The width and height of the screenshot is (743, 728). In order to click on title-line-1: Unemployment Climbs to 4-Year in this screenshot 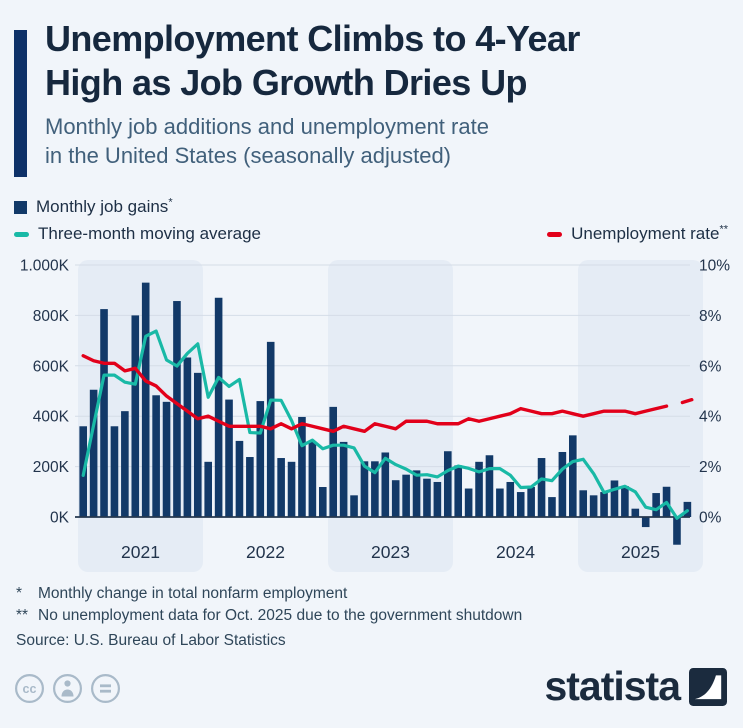, I will do `click(312, 38)`.